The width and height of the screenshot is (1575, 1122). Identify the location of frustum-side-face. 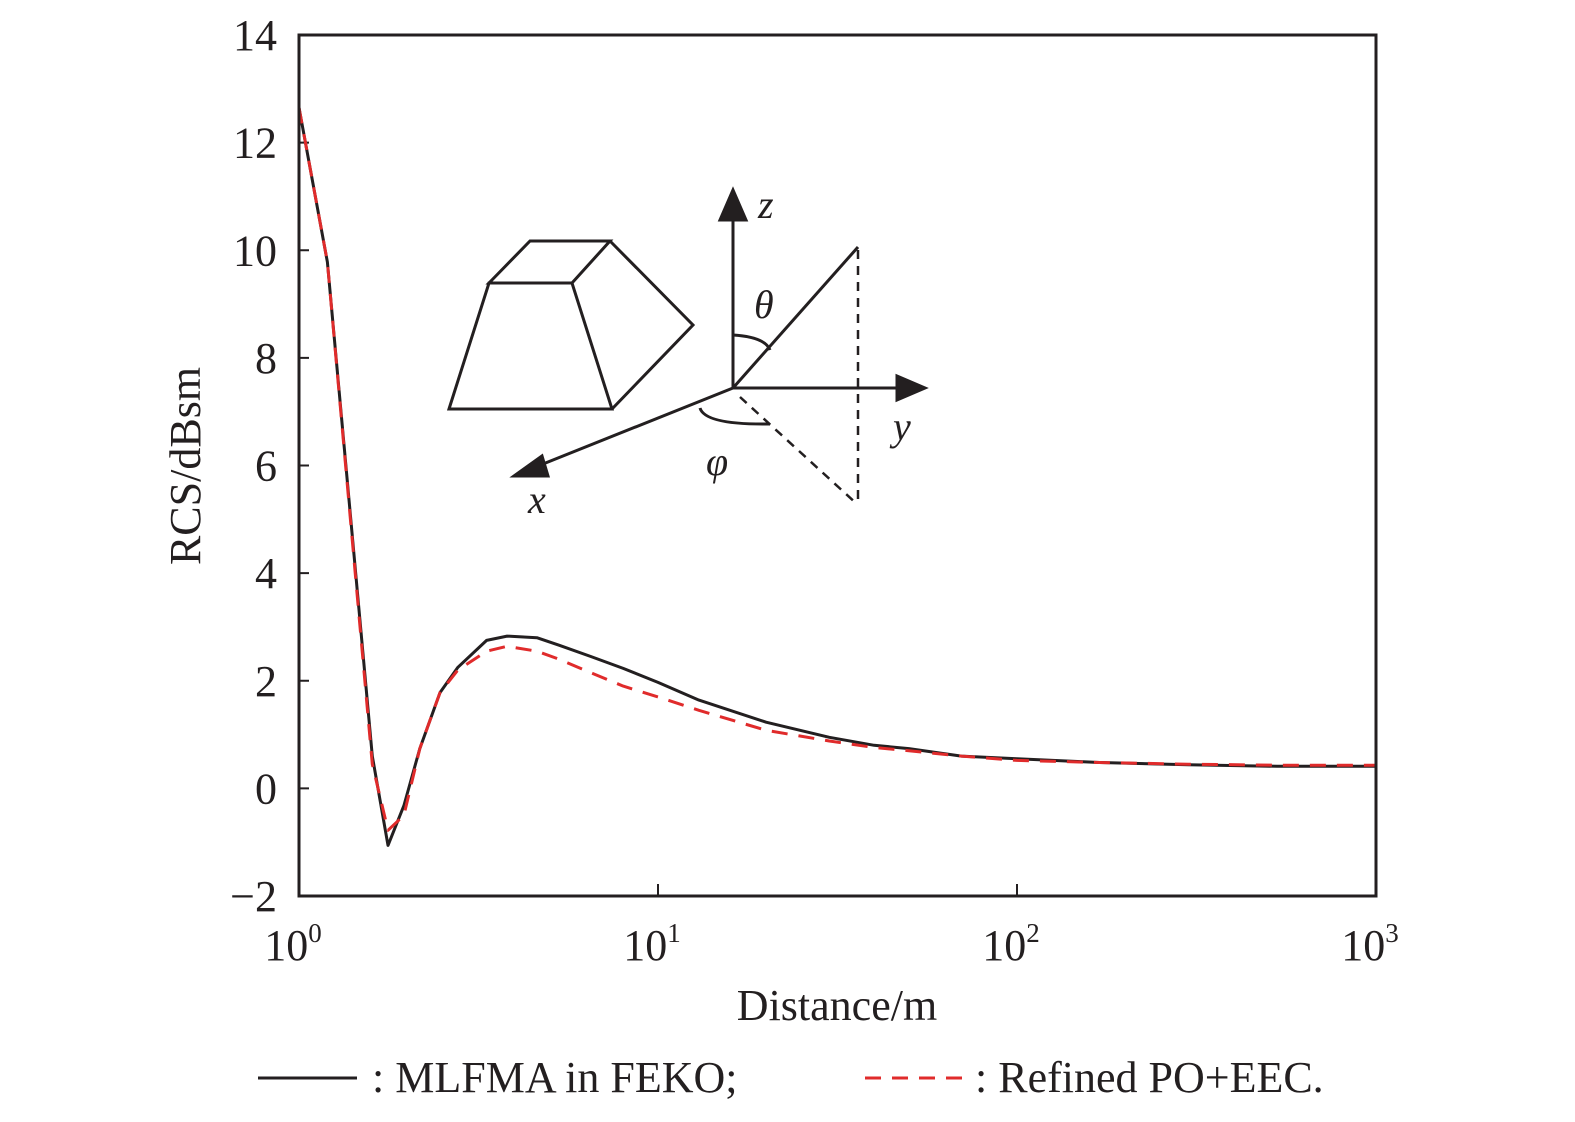
(652, 325).